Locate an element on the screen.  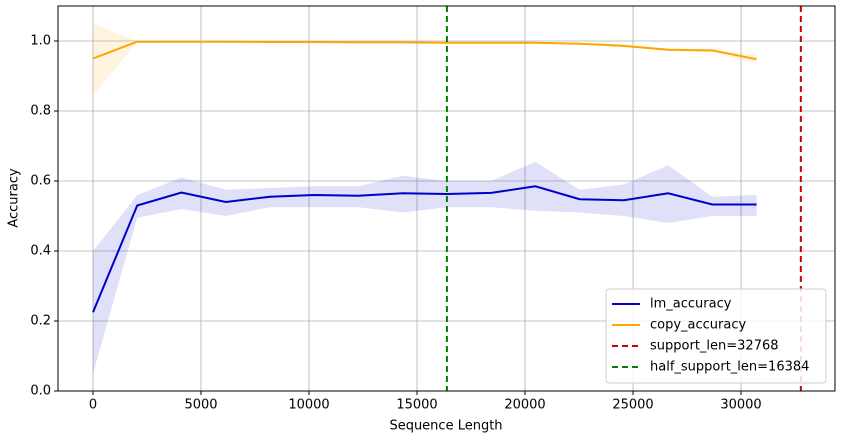
legend-box is located at coordinates (716, 336).